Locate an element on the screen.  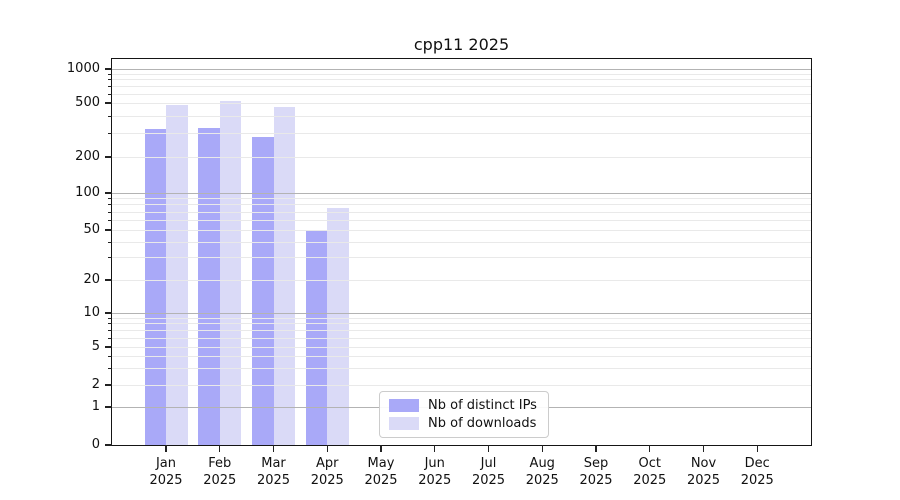
y-axis-tick-label: 2 is located at coordinates (95, 384).